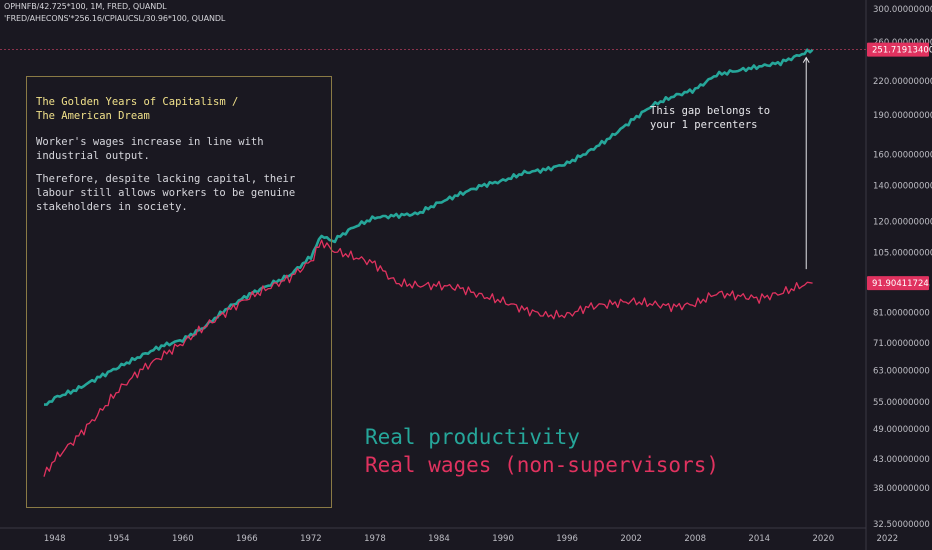 This screenshot has width=932, height=550. Describe the element at coordinates (247, 539) in the screenshot. I see `x-tick-label: 1966` at that location.